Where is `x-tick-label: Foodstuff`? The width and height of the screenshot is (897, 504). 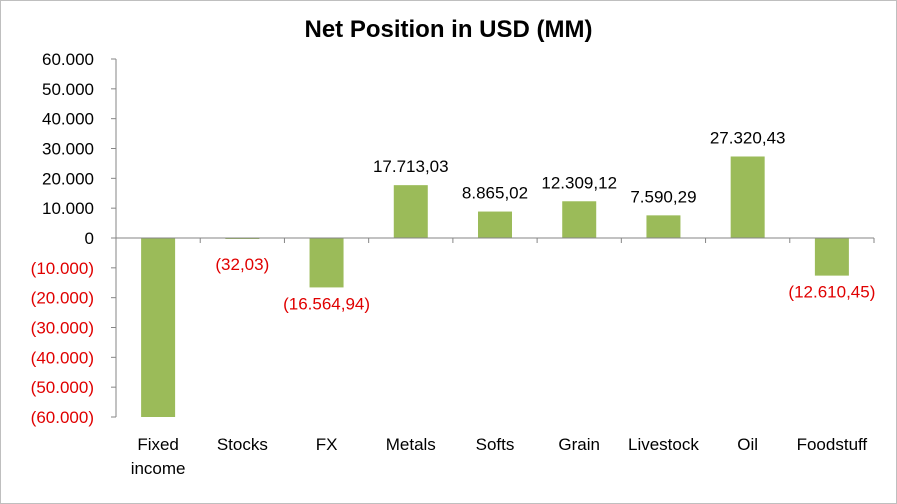
x-tick-label: Foodstuff is located at coordinates (832, 444).